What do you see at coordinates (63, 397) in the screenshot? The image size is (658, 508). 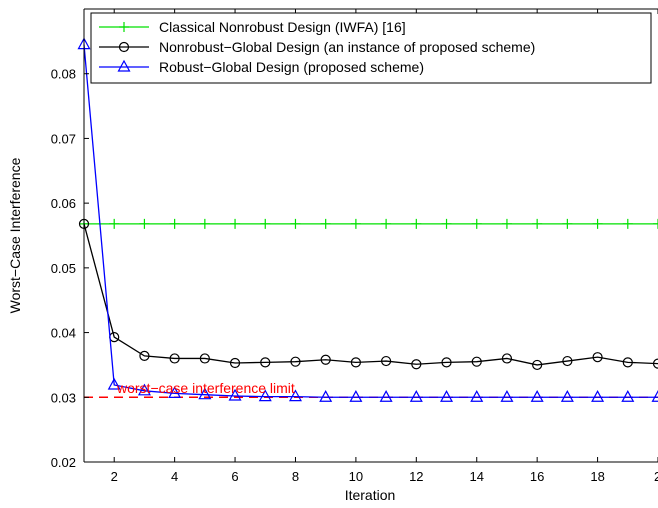 I see `y-tick-label: 0.03` at bounding box center [63, 397].